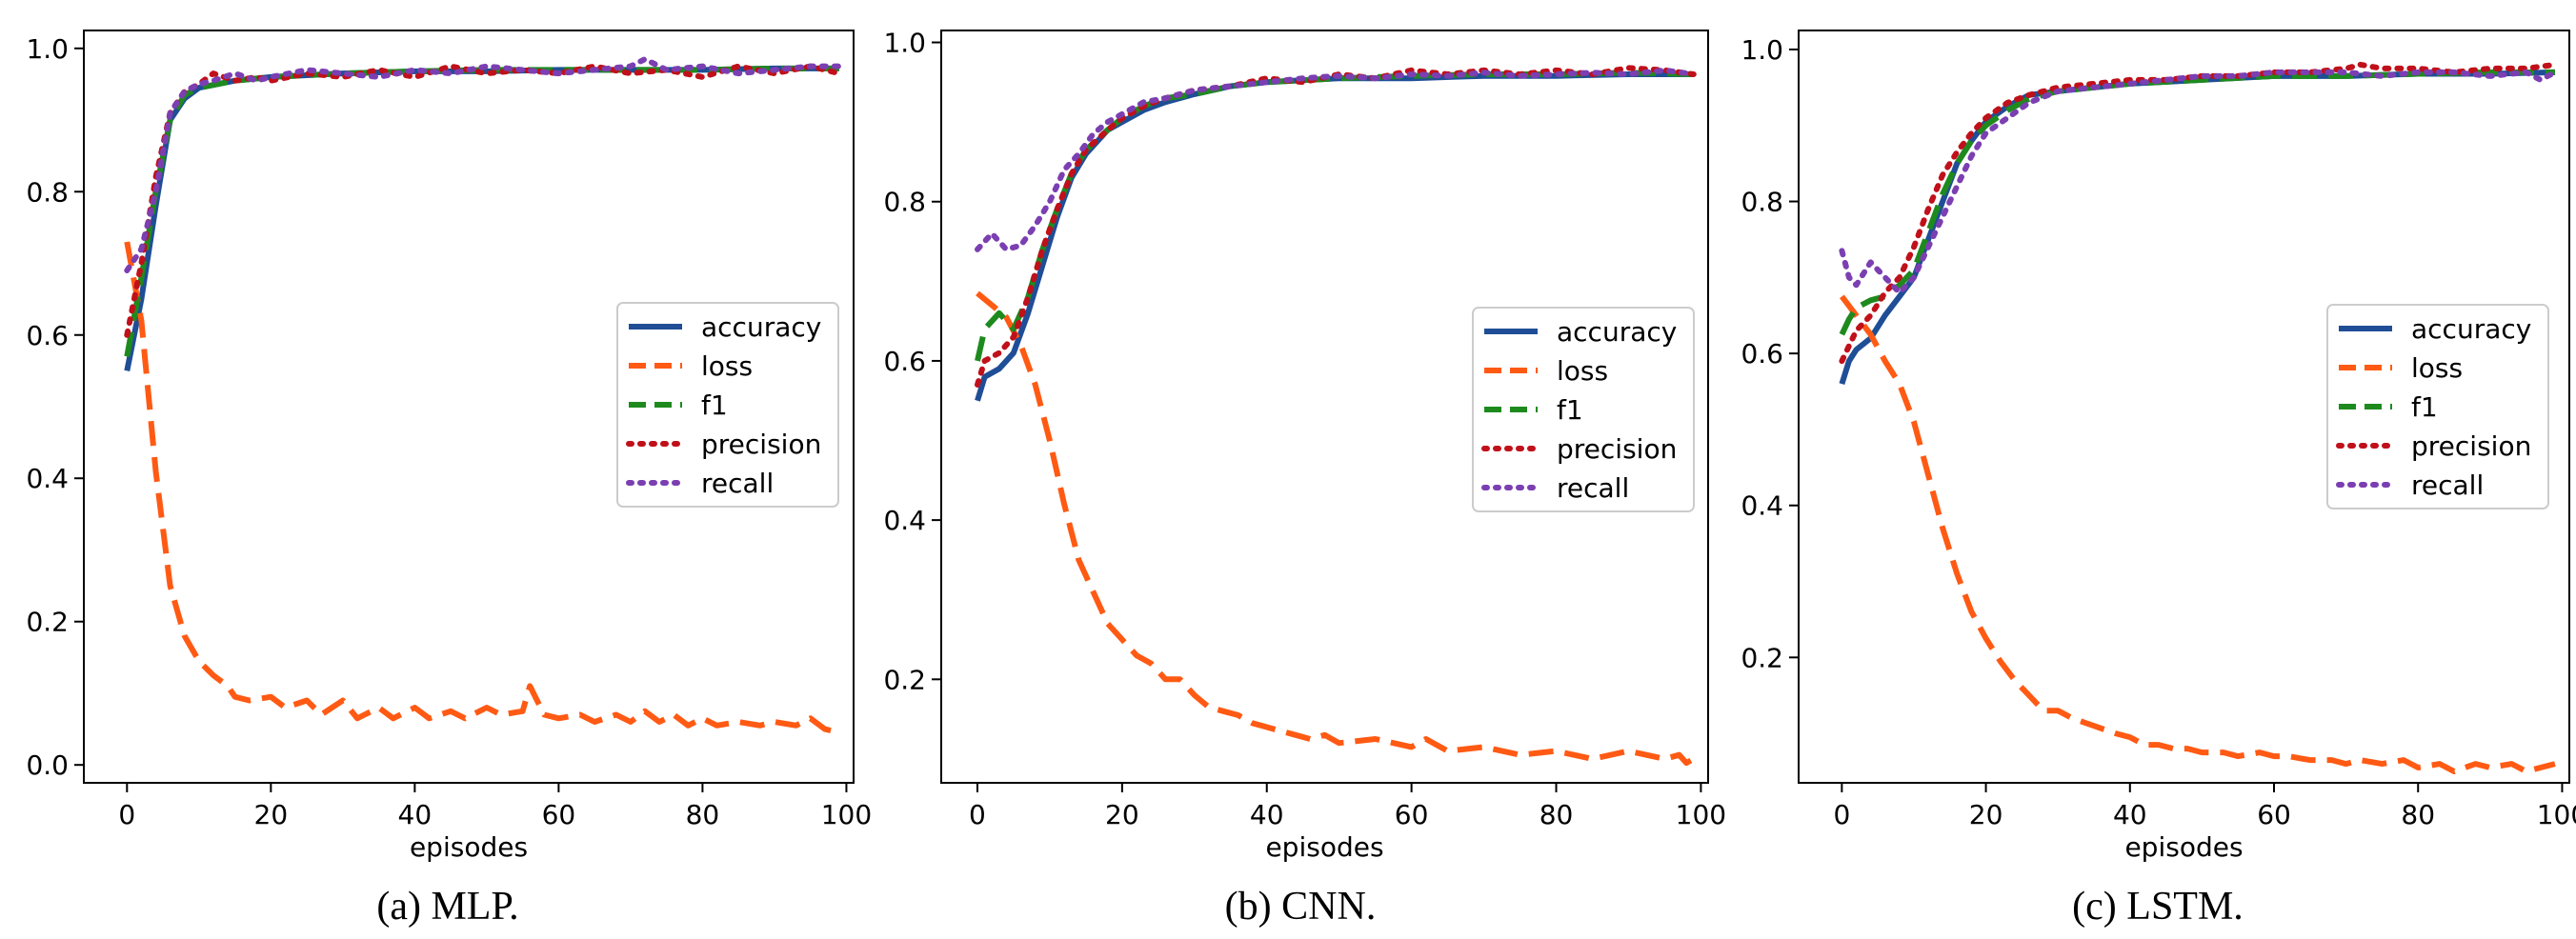 Image resolution: width=2576 pixels, height=939 pixels. I want to click on y-tick-label: 0.0, so click(48, 765).